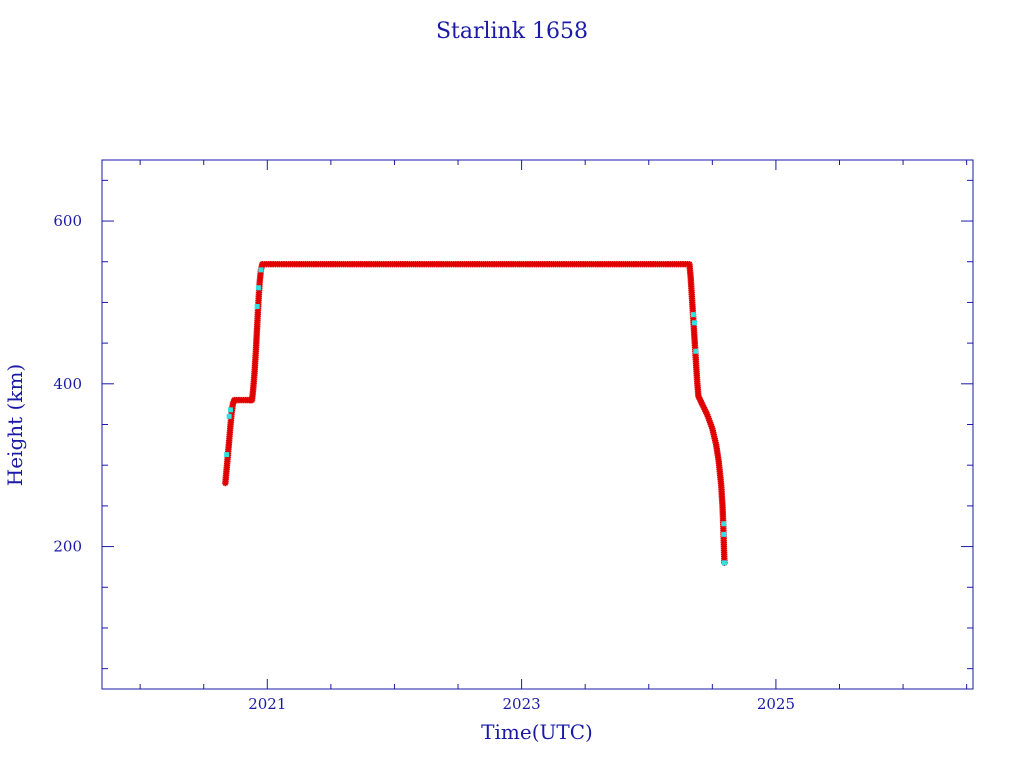  I want to click on y-tick-label: 200, so click(67, 547).